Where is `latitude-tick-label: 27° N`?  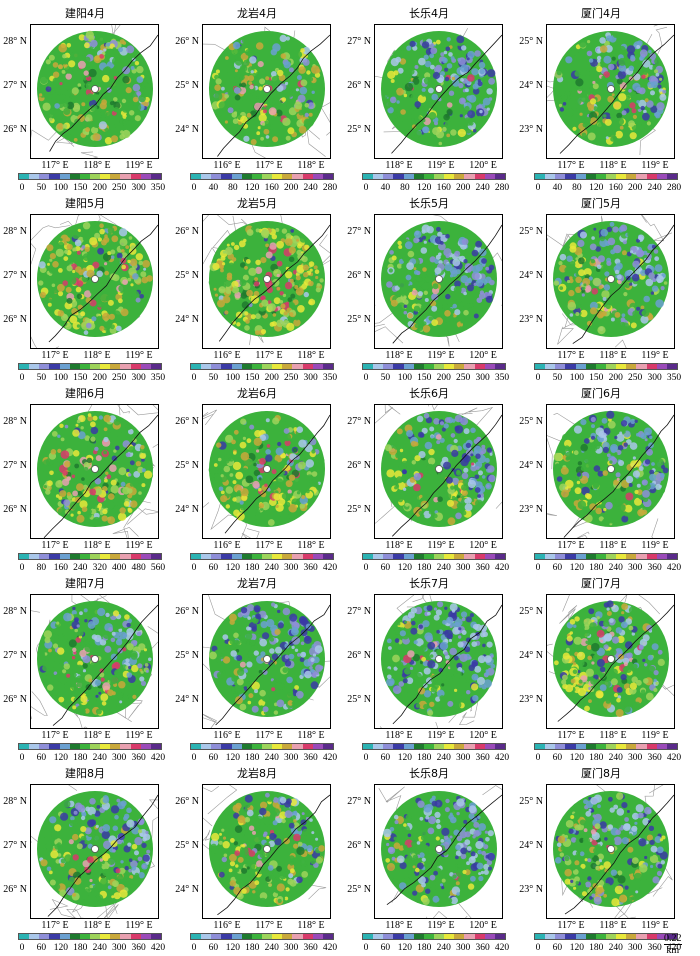
latitude-tick-label: 27° N is located at coordinates (359, 41).